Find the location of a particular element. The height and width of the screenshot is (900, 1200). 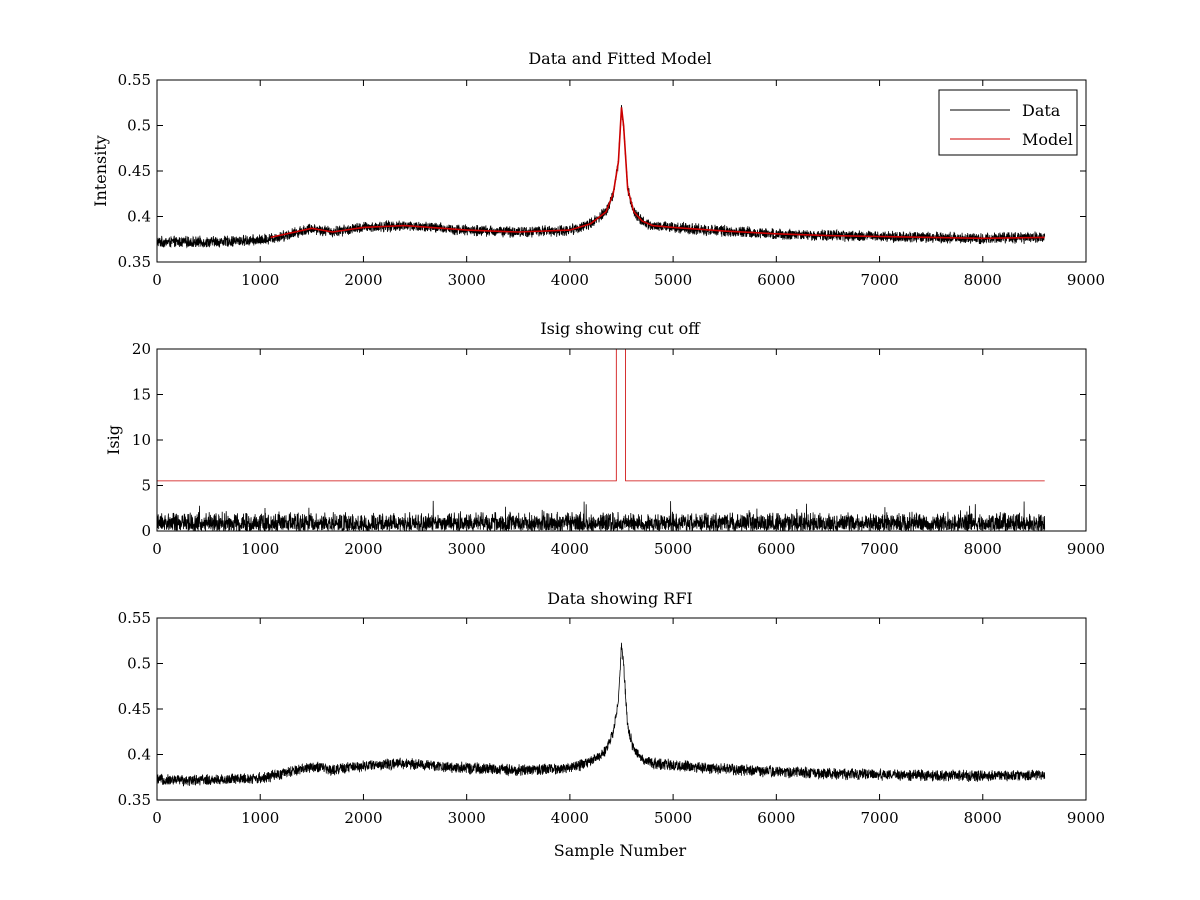

legend: Data Model is located at coordinates (1008, 122).